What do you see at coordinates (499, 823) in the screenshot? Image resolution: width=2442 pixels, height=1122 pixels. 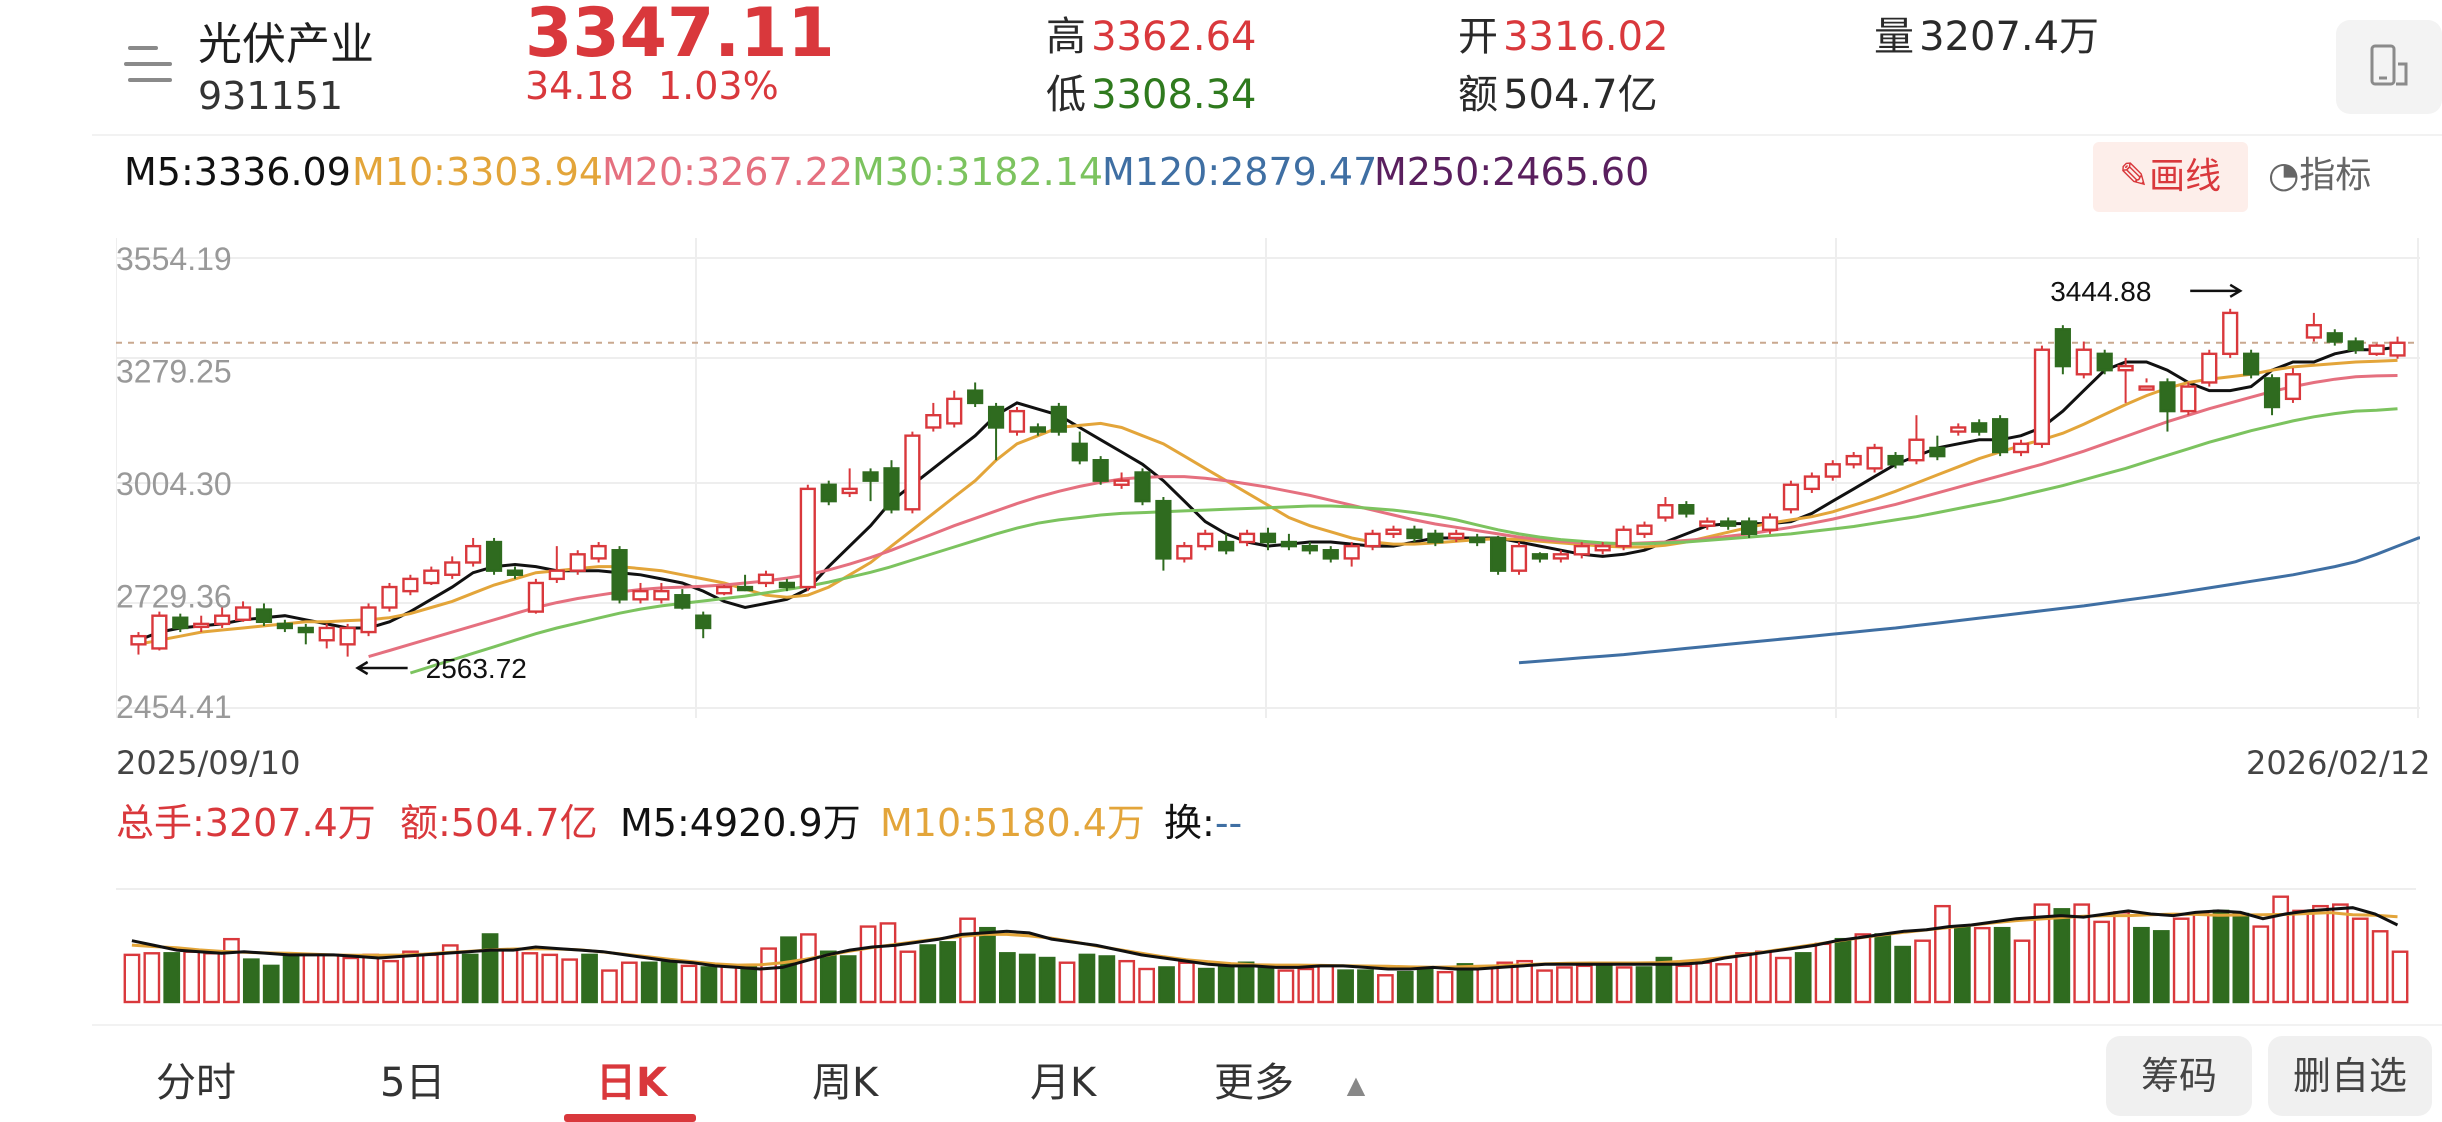 I see `volume-amount-label: 额:504.7亿` at bounding box center [499, 823].